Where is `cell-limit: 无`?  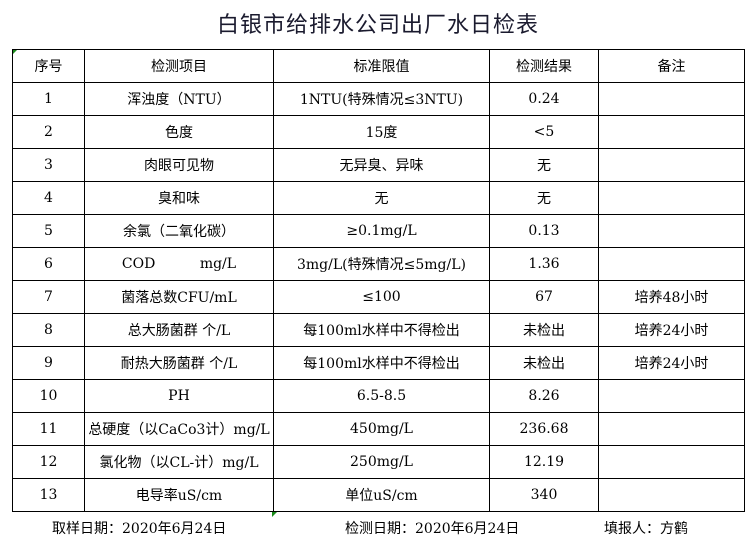 cell-limit: 无 is located at coordinates (381, 198).